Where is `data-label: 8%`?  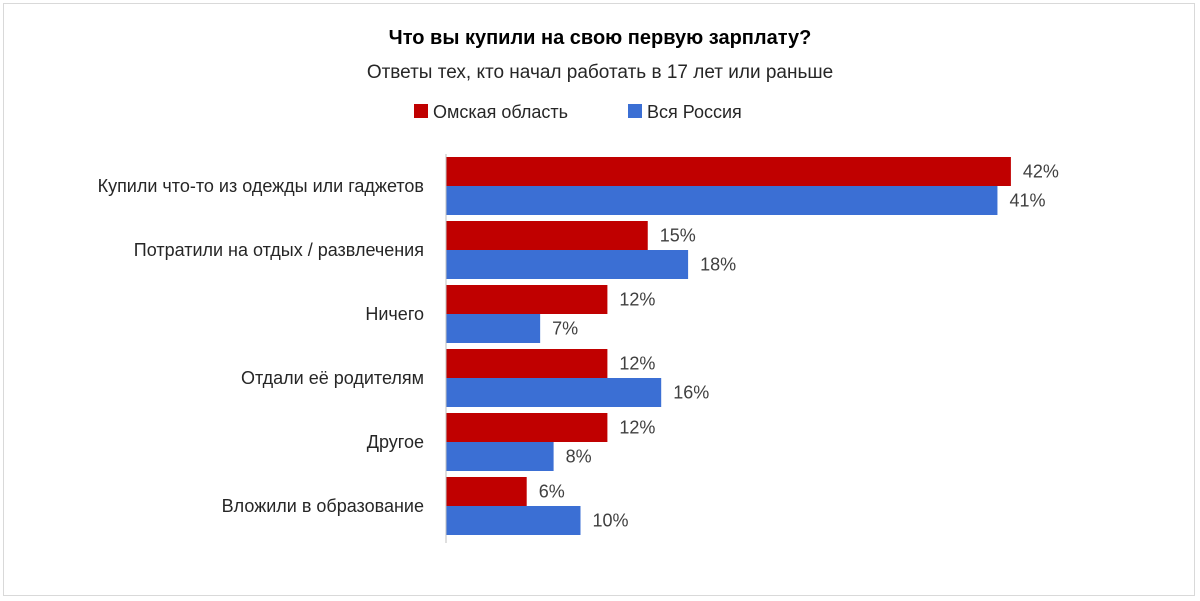
data-label: 8% is located at coordinates (579, 457).